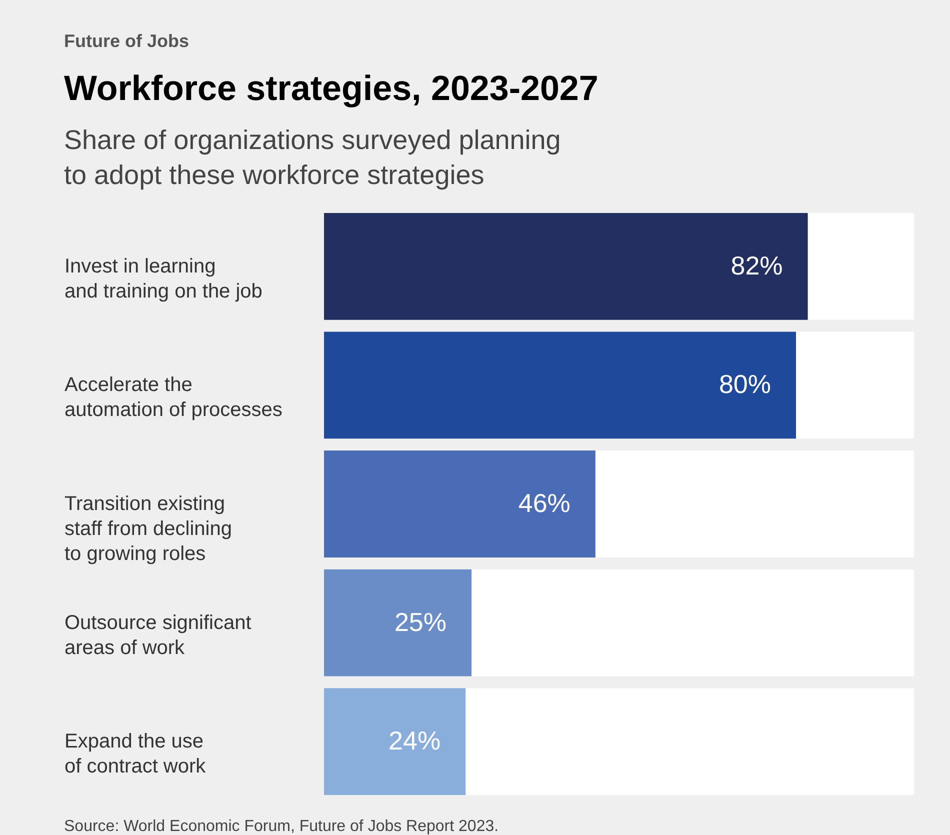 Image resolution: width=950 pixels, height=835 pixels. I want to click on data-label: 82%, so click(756, 265).